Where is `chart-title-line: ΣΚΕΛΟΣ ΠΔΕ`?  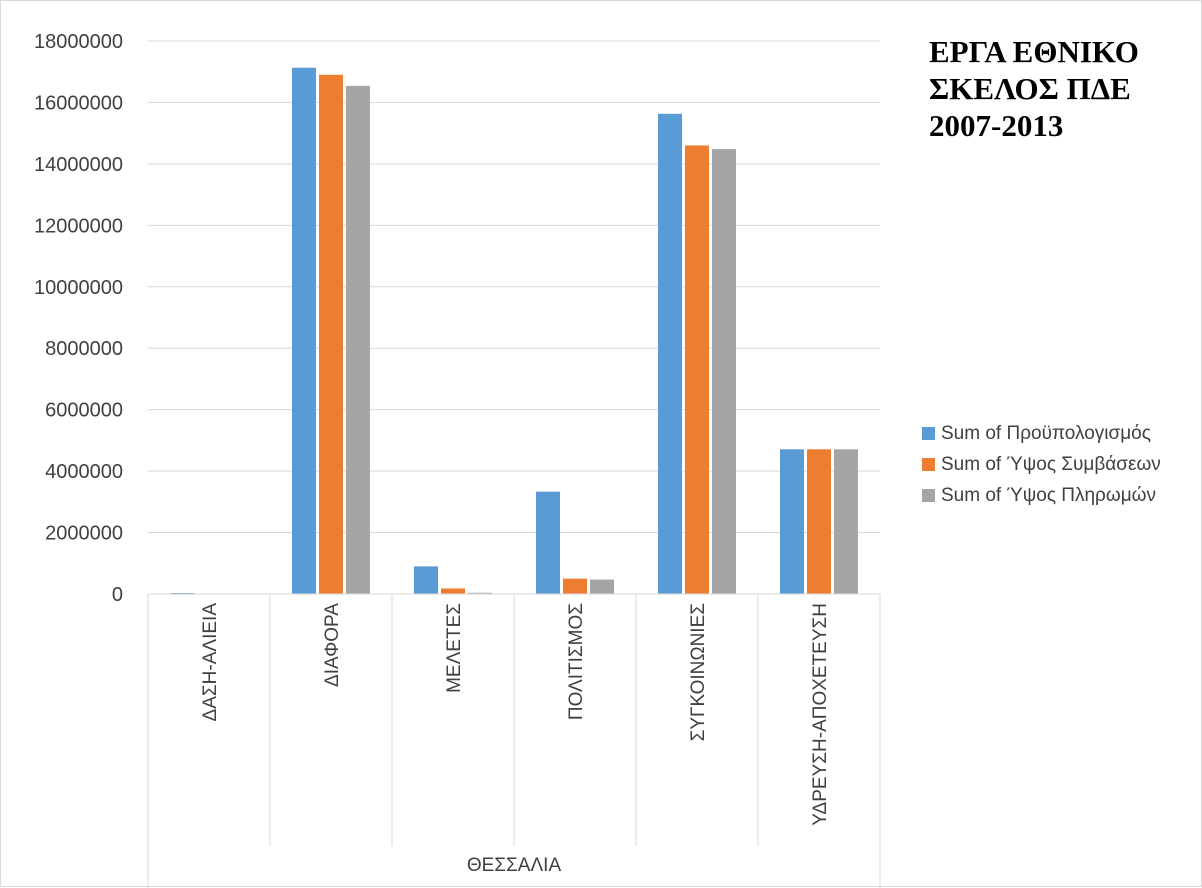
chart-title-line: ΣΚΕΛΟΣ ΠΔΕ is located at coordinates (1030, 88).